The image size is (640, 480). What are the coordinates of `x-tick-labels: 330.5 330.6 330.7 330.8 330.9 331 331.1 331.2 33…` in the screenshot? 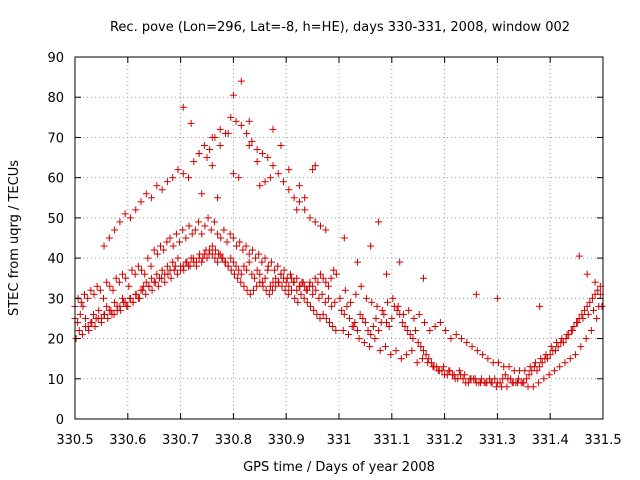 It's located at (338, 440).